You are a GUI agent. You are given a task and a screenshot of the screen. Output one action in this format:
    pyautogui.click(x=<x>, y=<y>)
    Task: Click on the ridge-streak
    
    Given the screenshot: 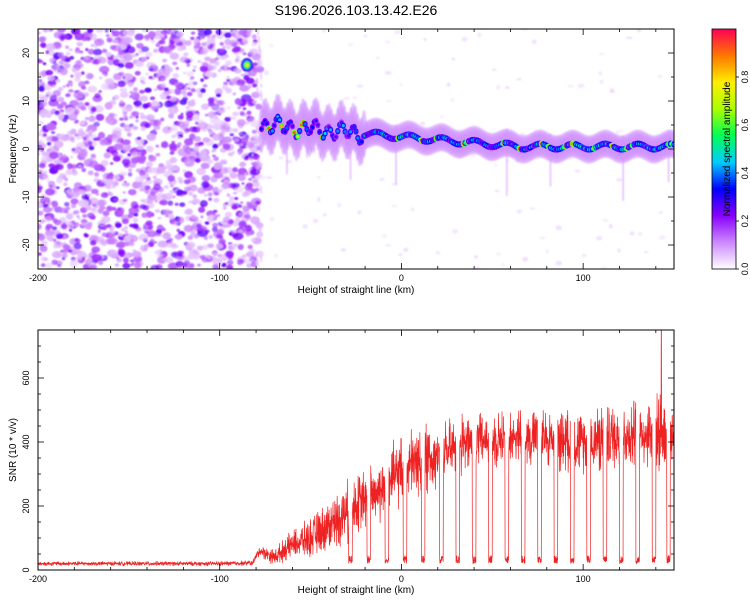 What is the action you would take?
    pyautogui.click(x=287, y=144)
    